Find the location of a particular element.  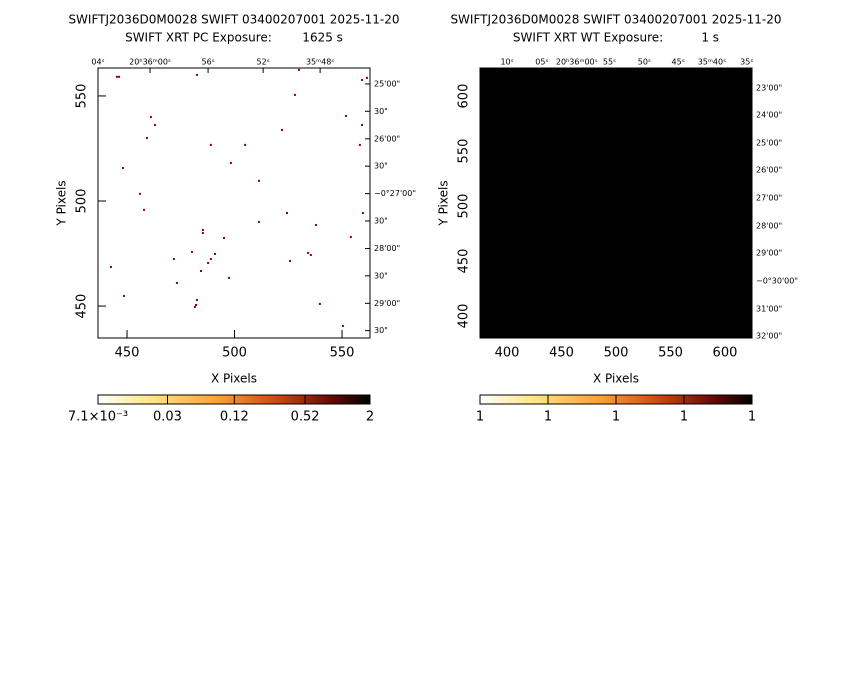

ra-tick-label: 05ˢ is located at coordinates (541, 62).